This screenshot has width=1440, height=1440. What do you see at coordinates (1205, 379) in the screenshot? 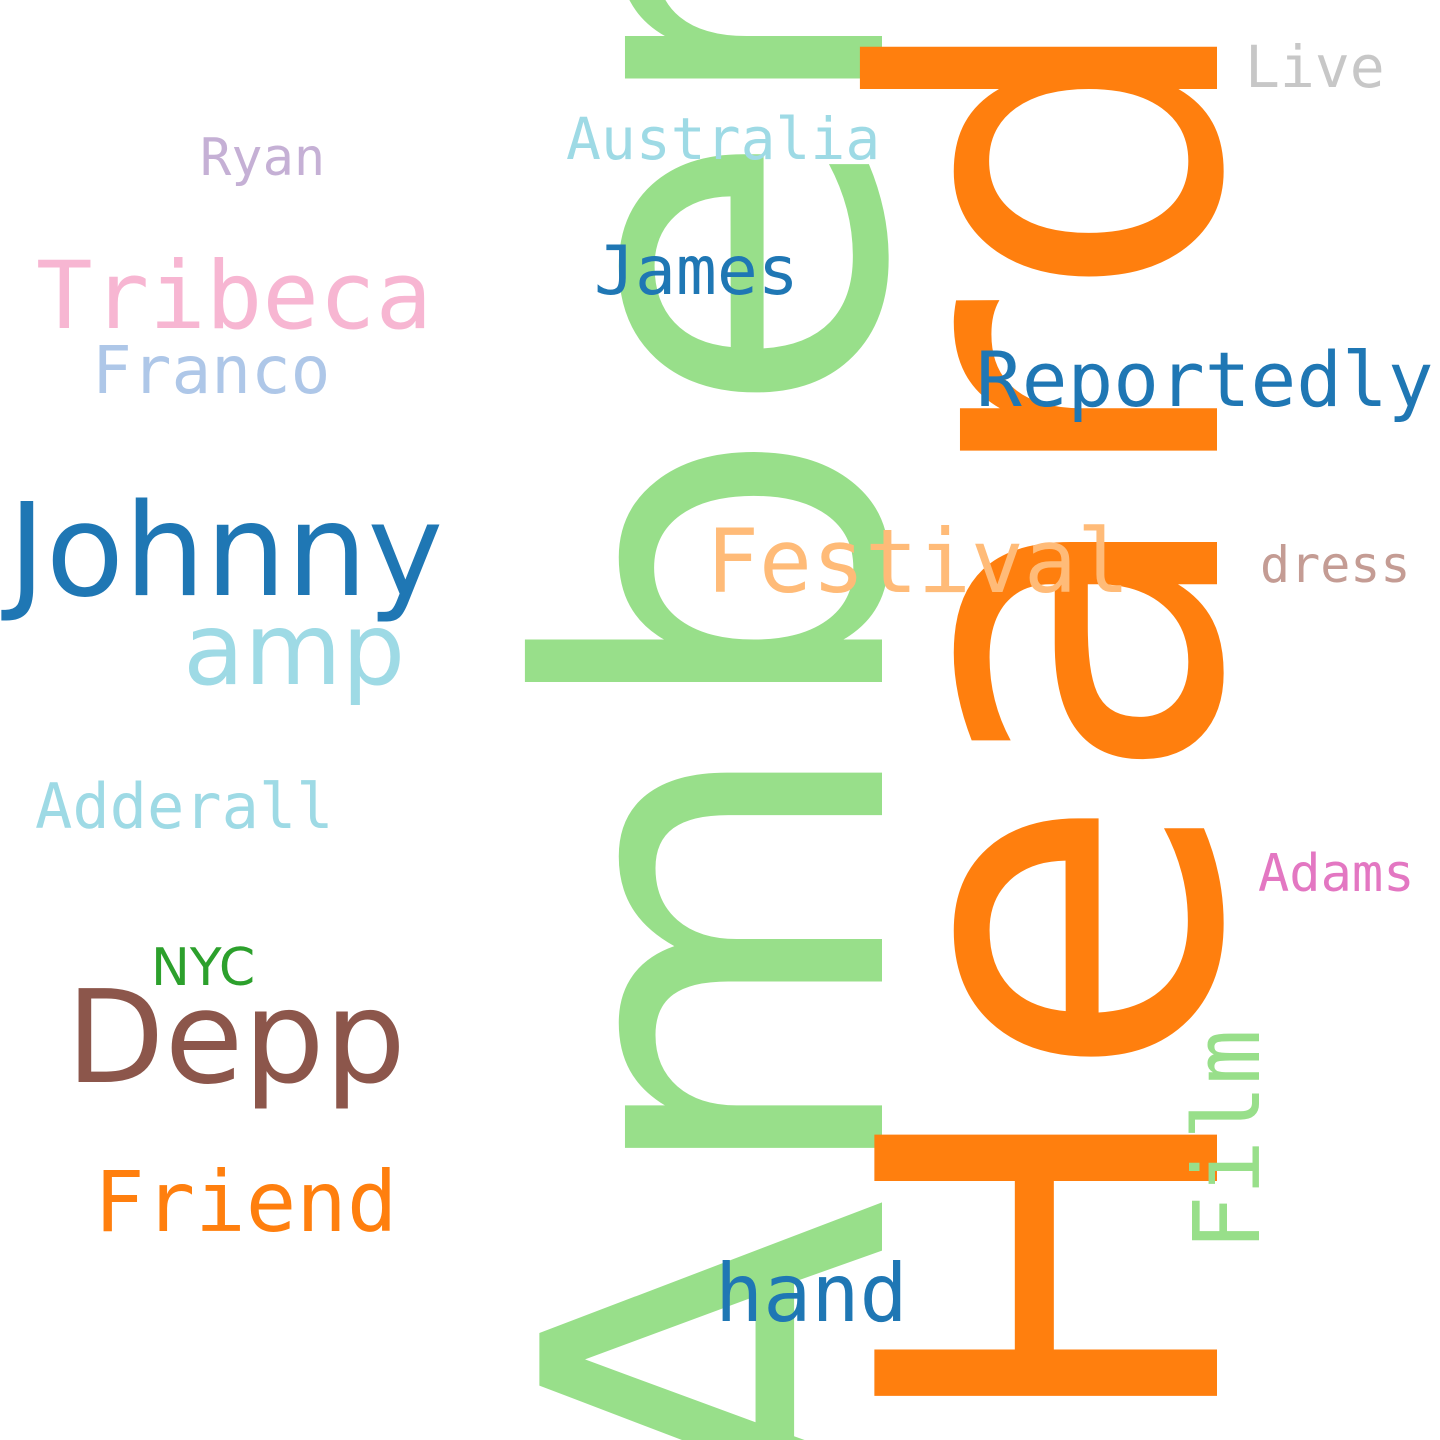
I see `word-reportedly: Reportedly` at bounding box center [1205, 379].